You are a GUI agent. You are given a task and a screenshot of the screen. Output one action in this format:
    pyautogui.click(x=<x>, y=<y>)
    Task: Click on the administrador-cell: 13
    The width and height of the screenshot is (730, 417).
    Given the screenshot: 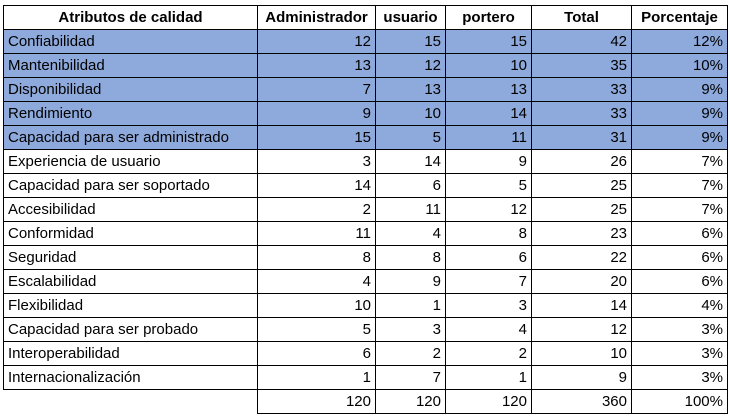 What is the action you would take?
    pyautogui.click(x=316, y=65)
    